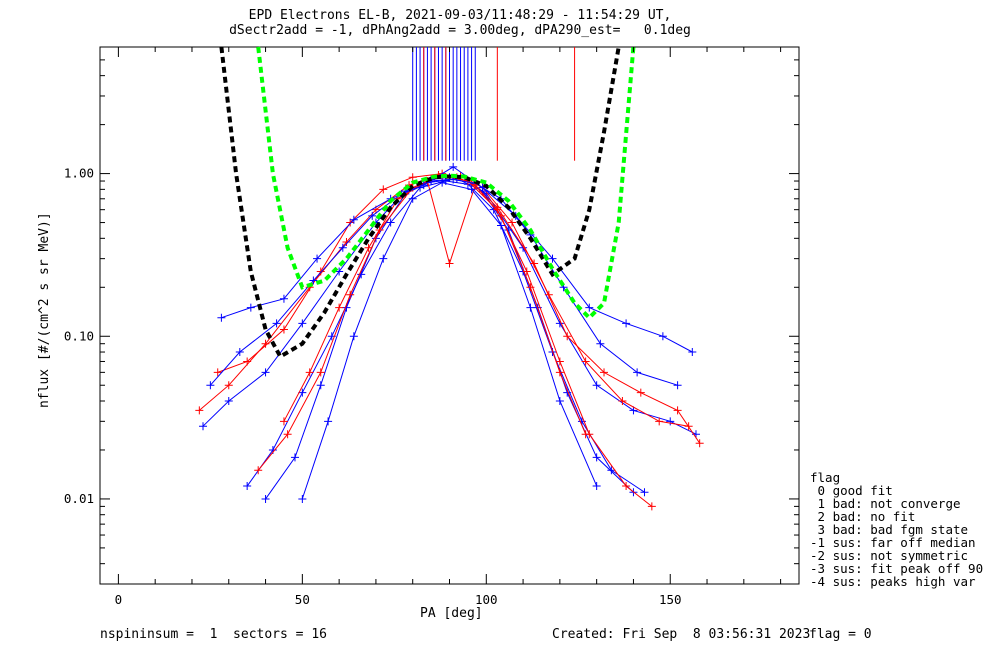 The height and width of the screenshot is (650, 1000). Describe the element at coordinates (825, 477) in the screenshot. I see `legend-title: flag` at that location.